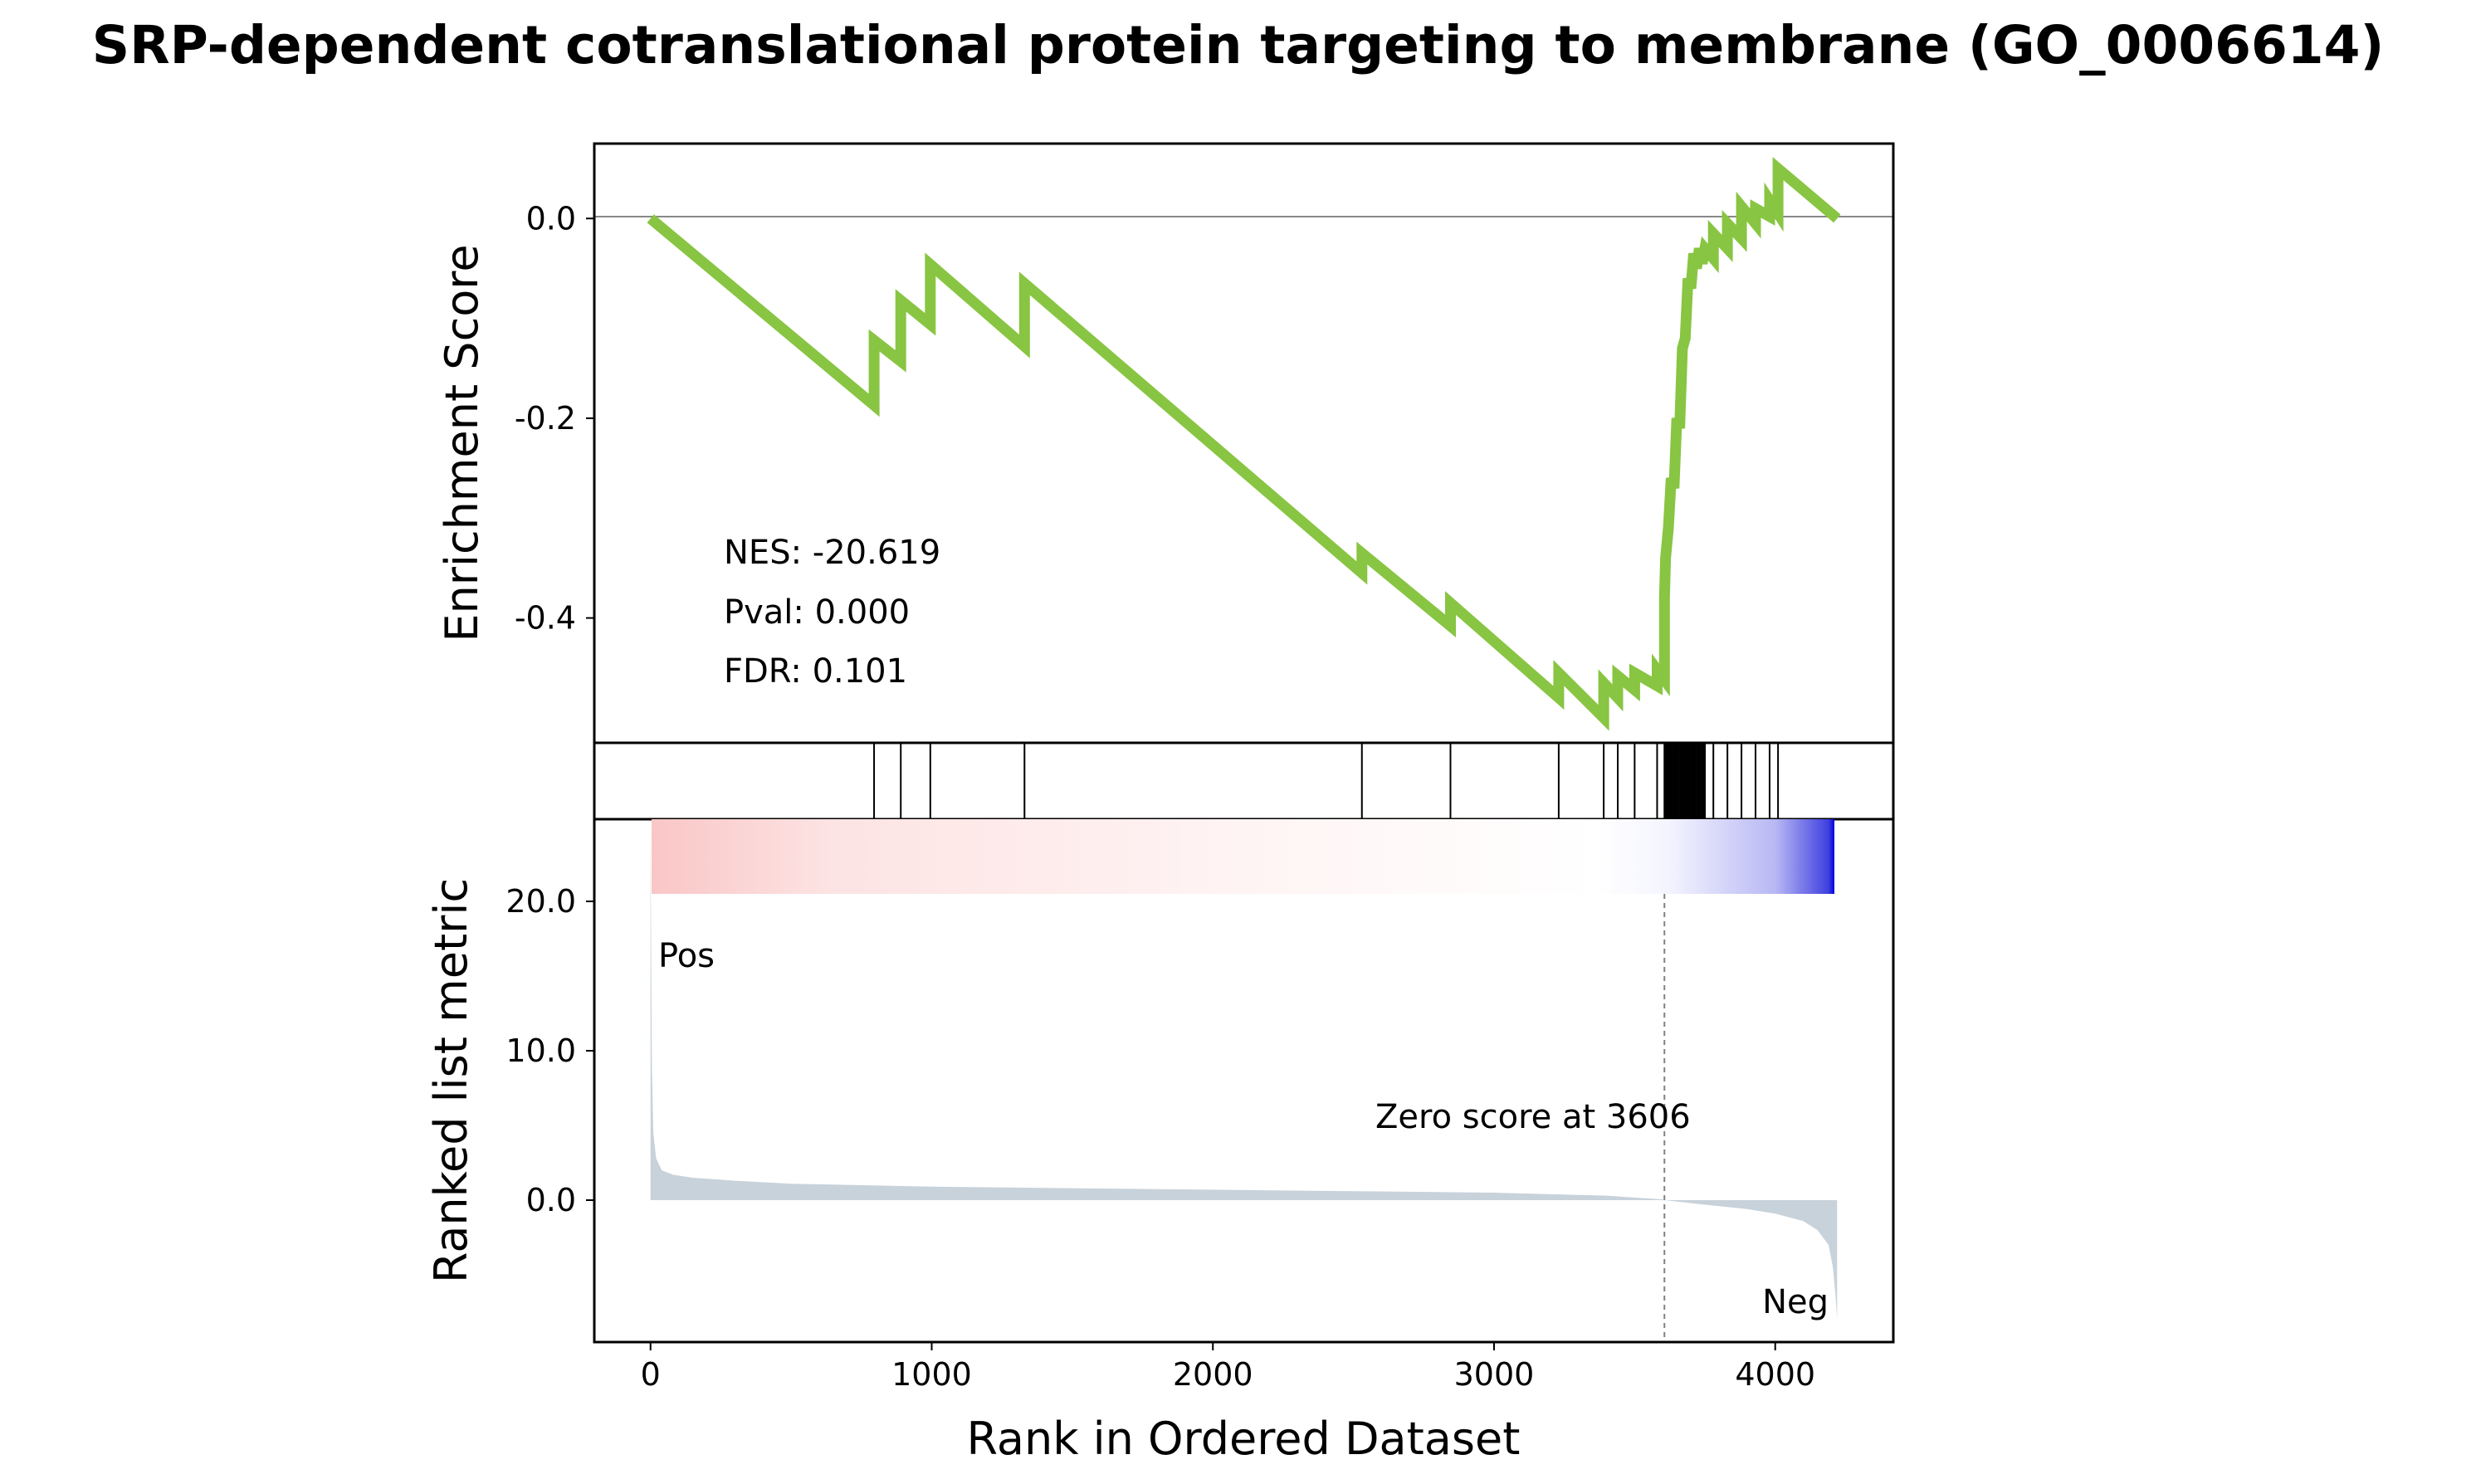 This screenshot has height=1484, width=2476. I want to click on metric-y-axis: 20.0 10.0 0.0, so click(549, 1050).